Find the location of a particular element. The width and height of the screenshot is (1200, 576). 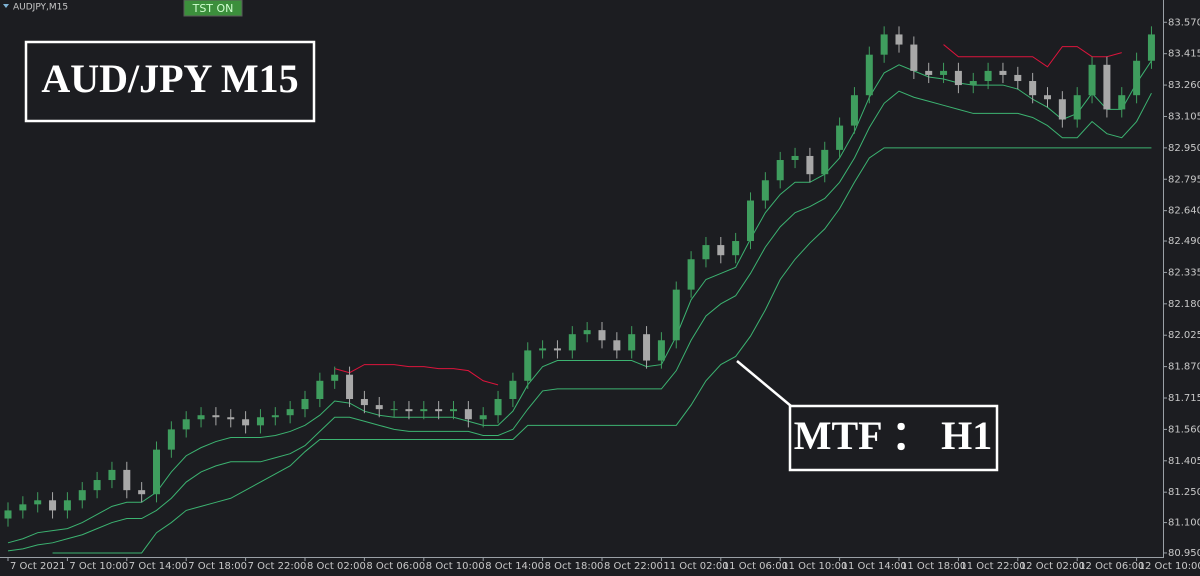

symbol-label: AUDJPY,M15 is located at coordinates (40, 8).